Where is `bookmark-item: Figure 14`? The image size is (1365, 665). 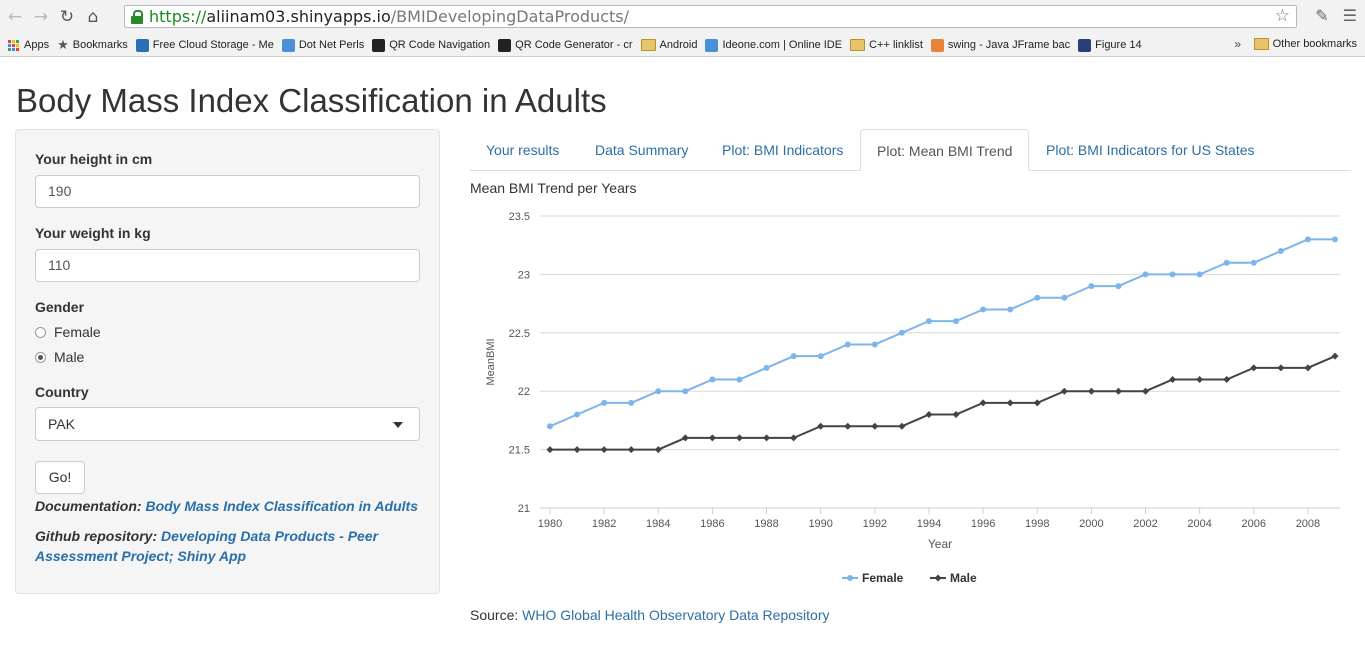
bookmark-item: Figure 14 is located at coordinates (1110, 45).